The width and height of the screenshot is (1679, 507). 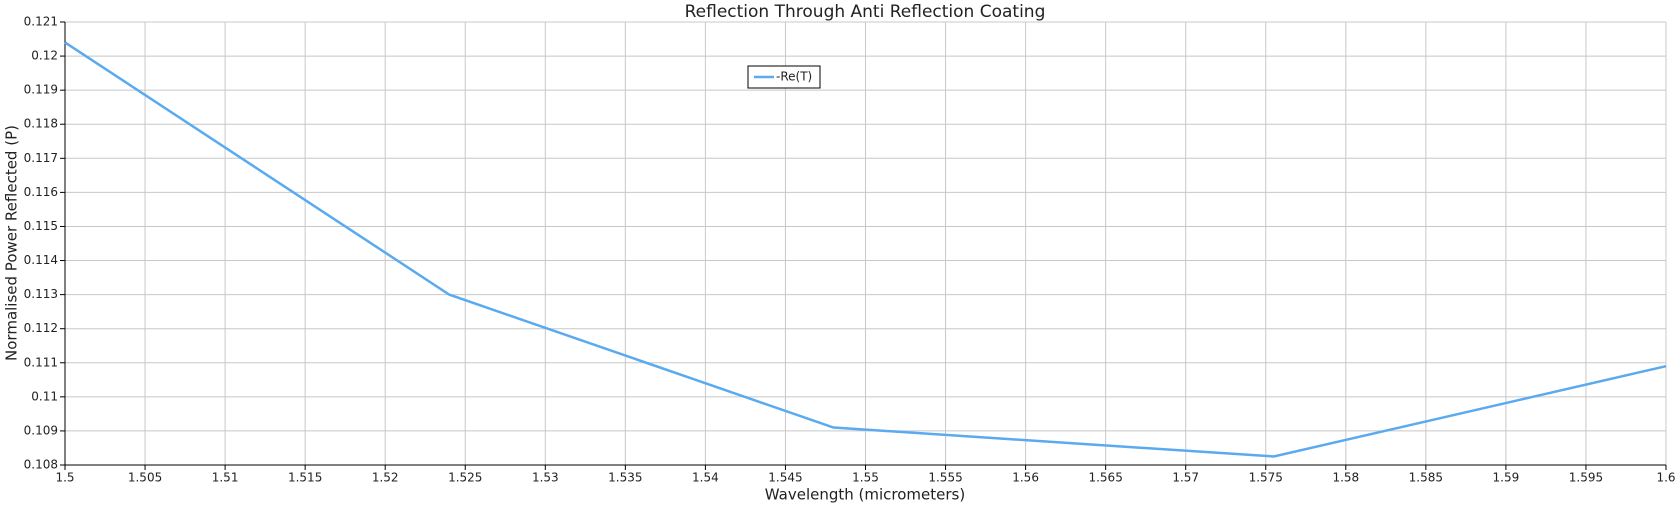 I want to click on x-tick-label: 1.575, so click(x=1266, y=478).